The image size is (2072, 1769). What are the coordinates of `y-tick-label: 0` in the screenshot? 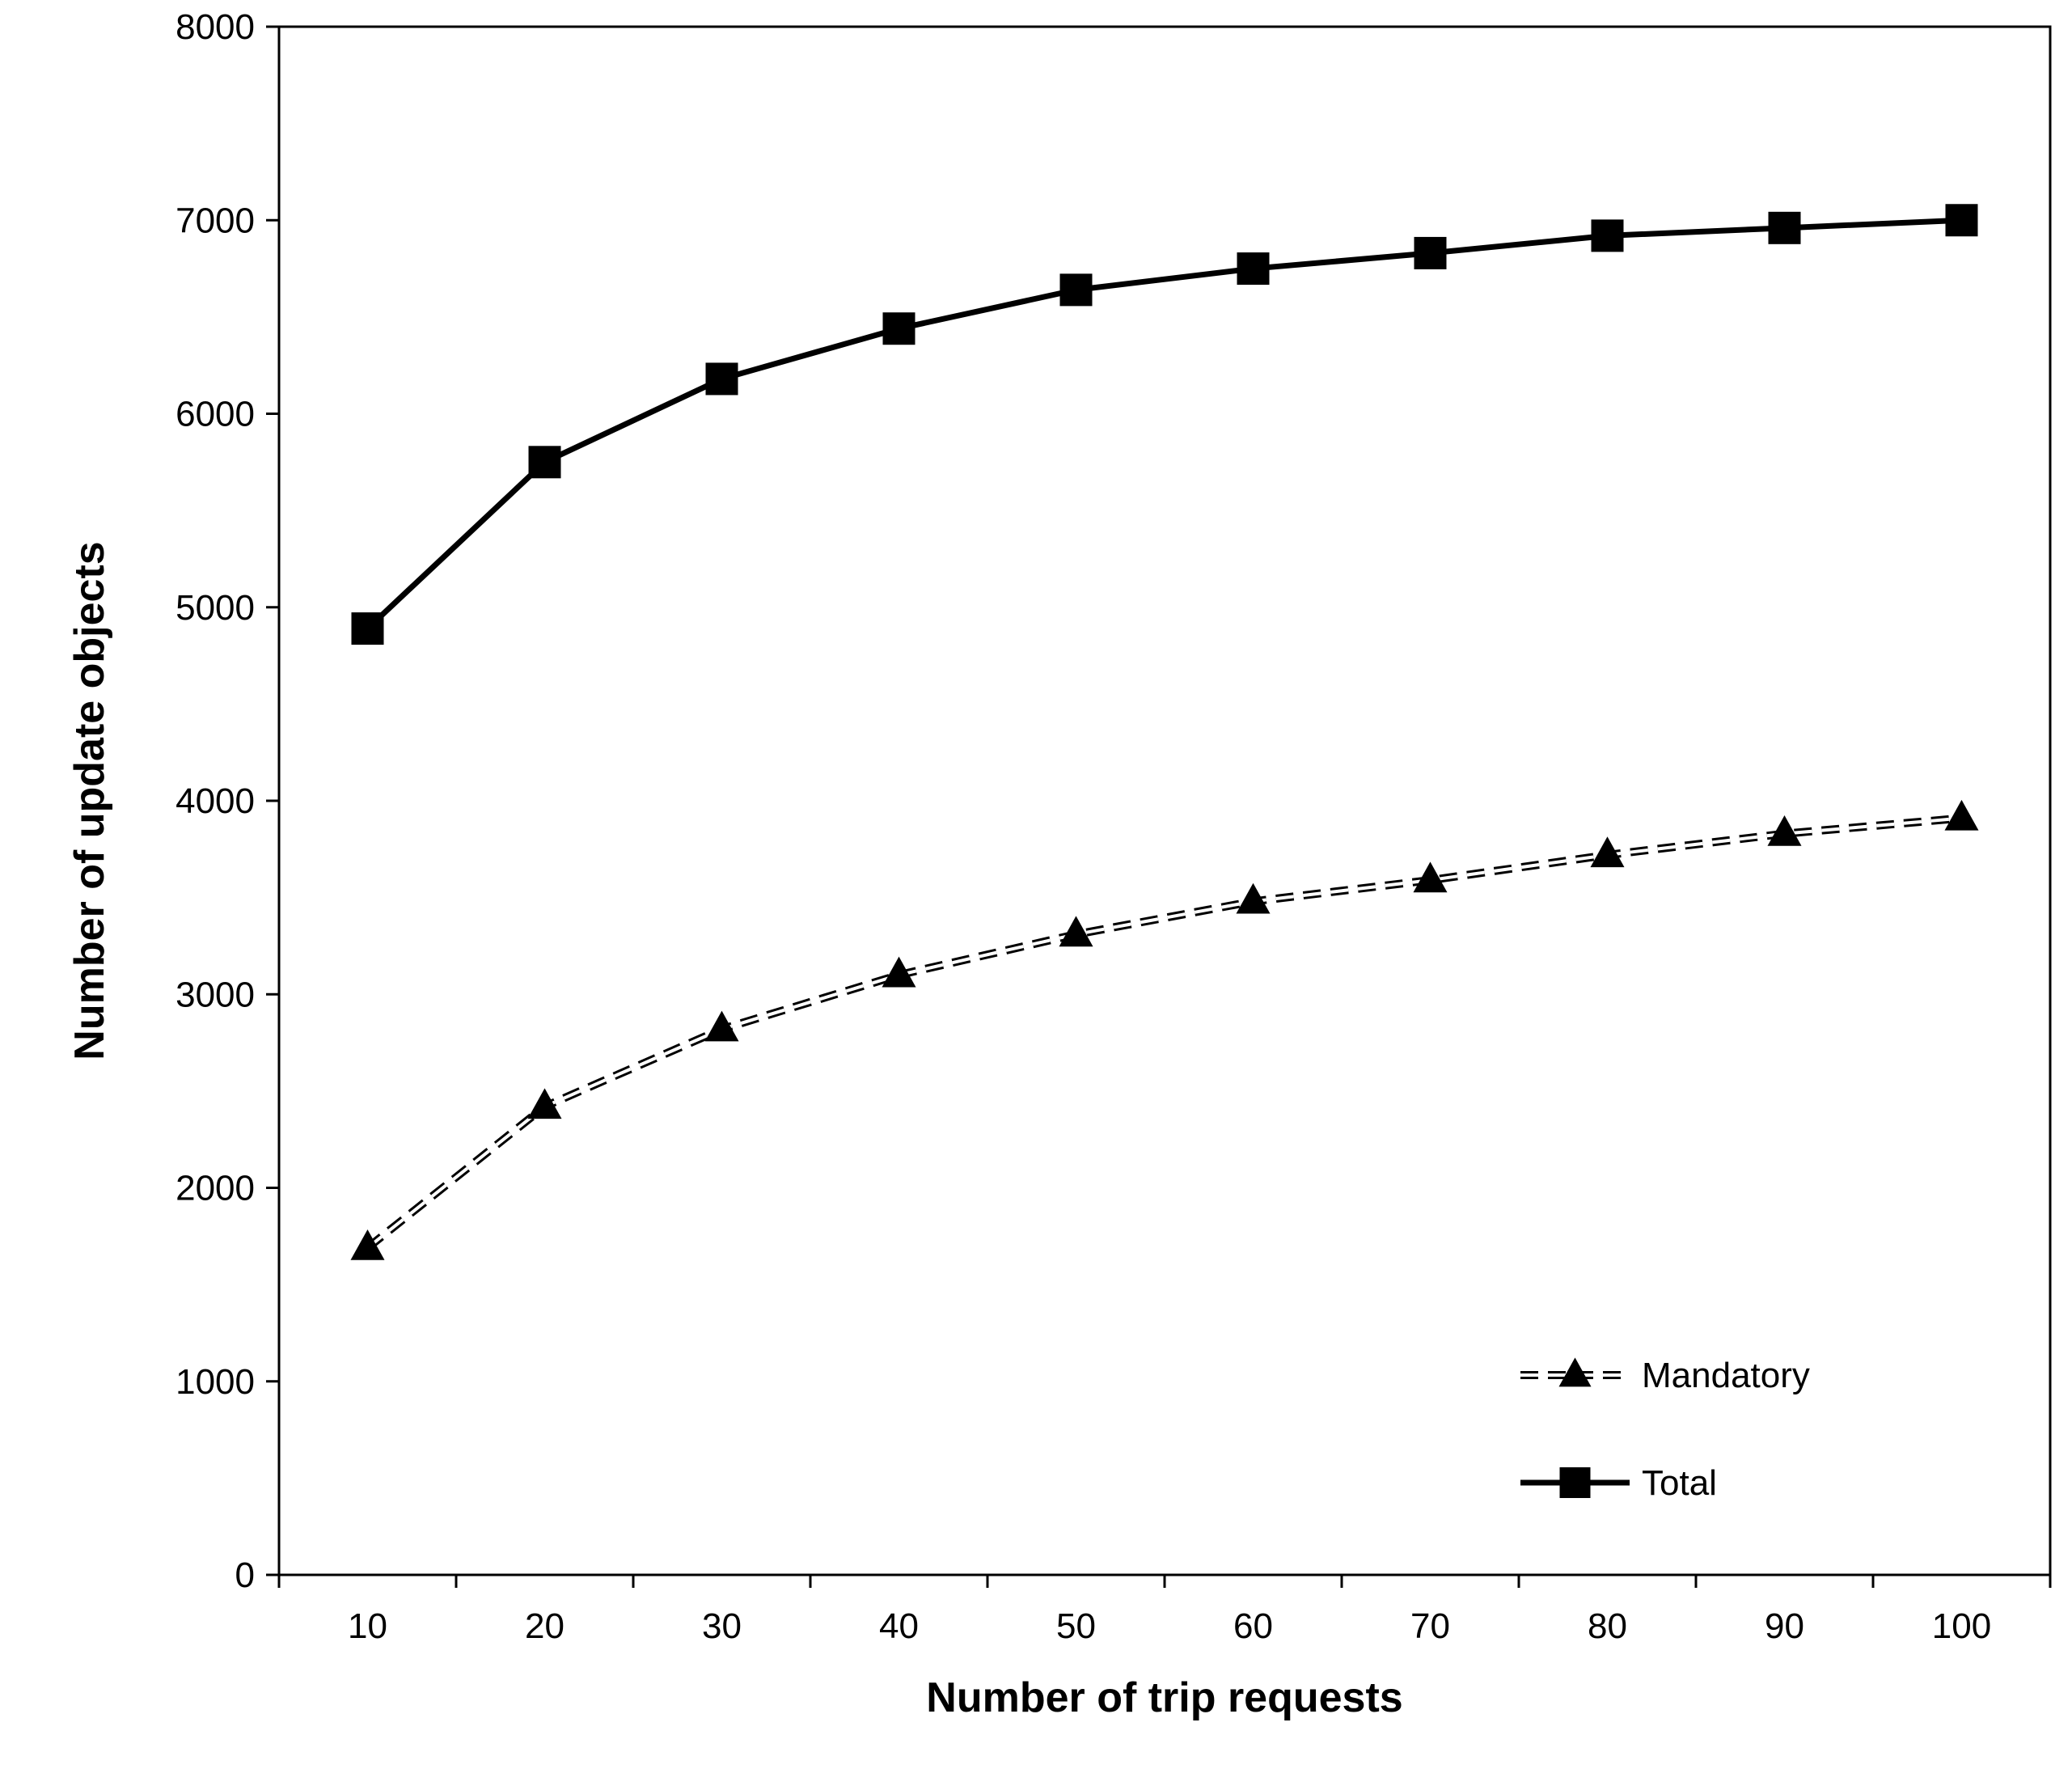 It's located at (245, 1575).